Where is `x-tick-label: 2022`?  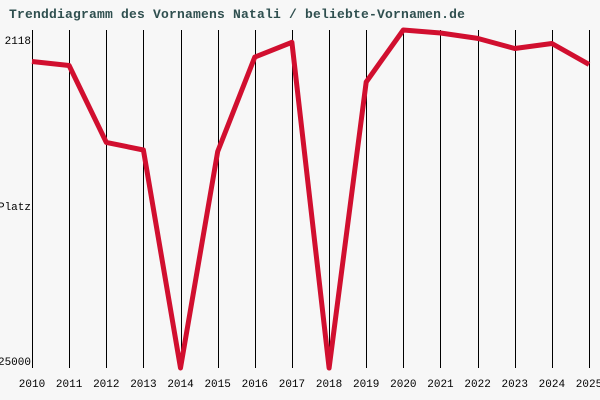 x-tick-label: 2022 is located at coordinates (477, 385).